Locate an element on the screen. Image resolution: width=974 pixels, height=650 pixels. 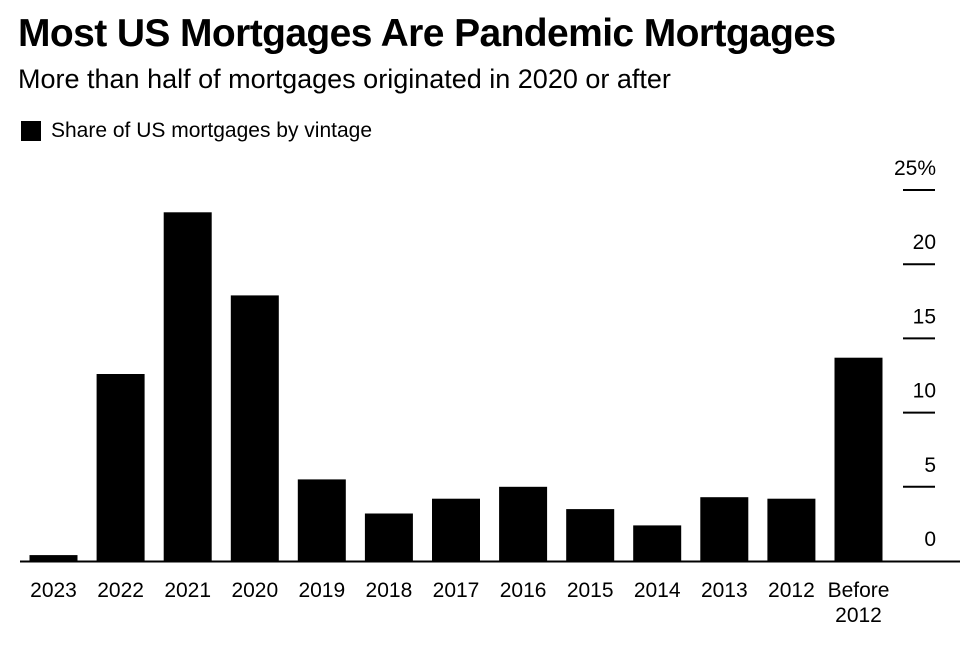
x-tick-label: Before 2012 is located at coordinates (859, 603).